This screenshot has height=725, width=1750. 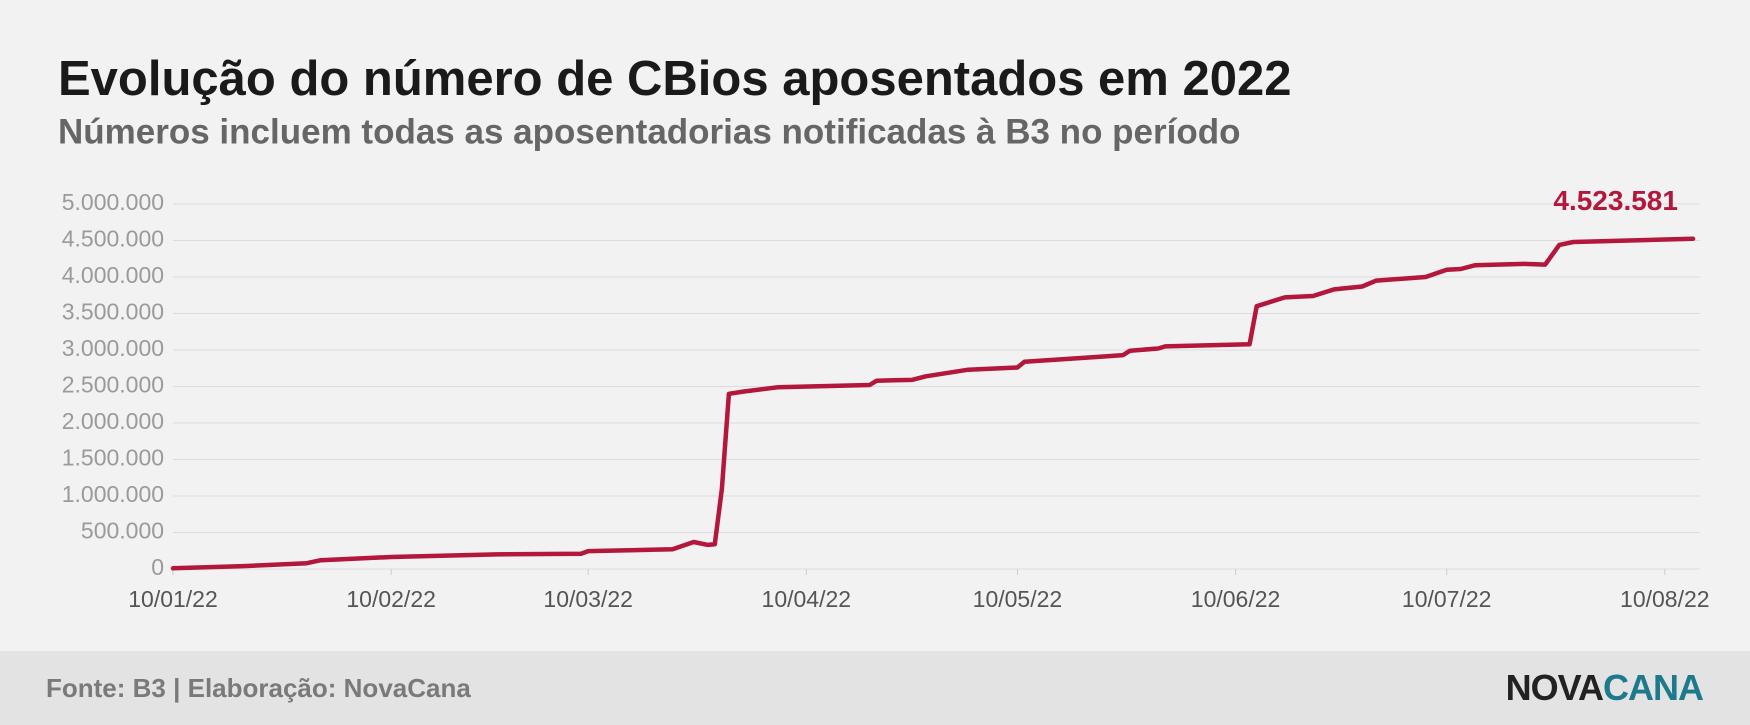 What do you see at coordinates (113, 275) in the screenshot?
I see `y-tick-label: 4.000.000` at bounding box center [113, 275].